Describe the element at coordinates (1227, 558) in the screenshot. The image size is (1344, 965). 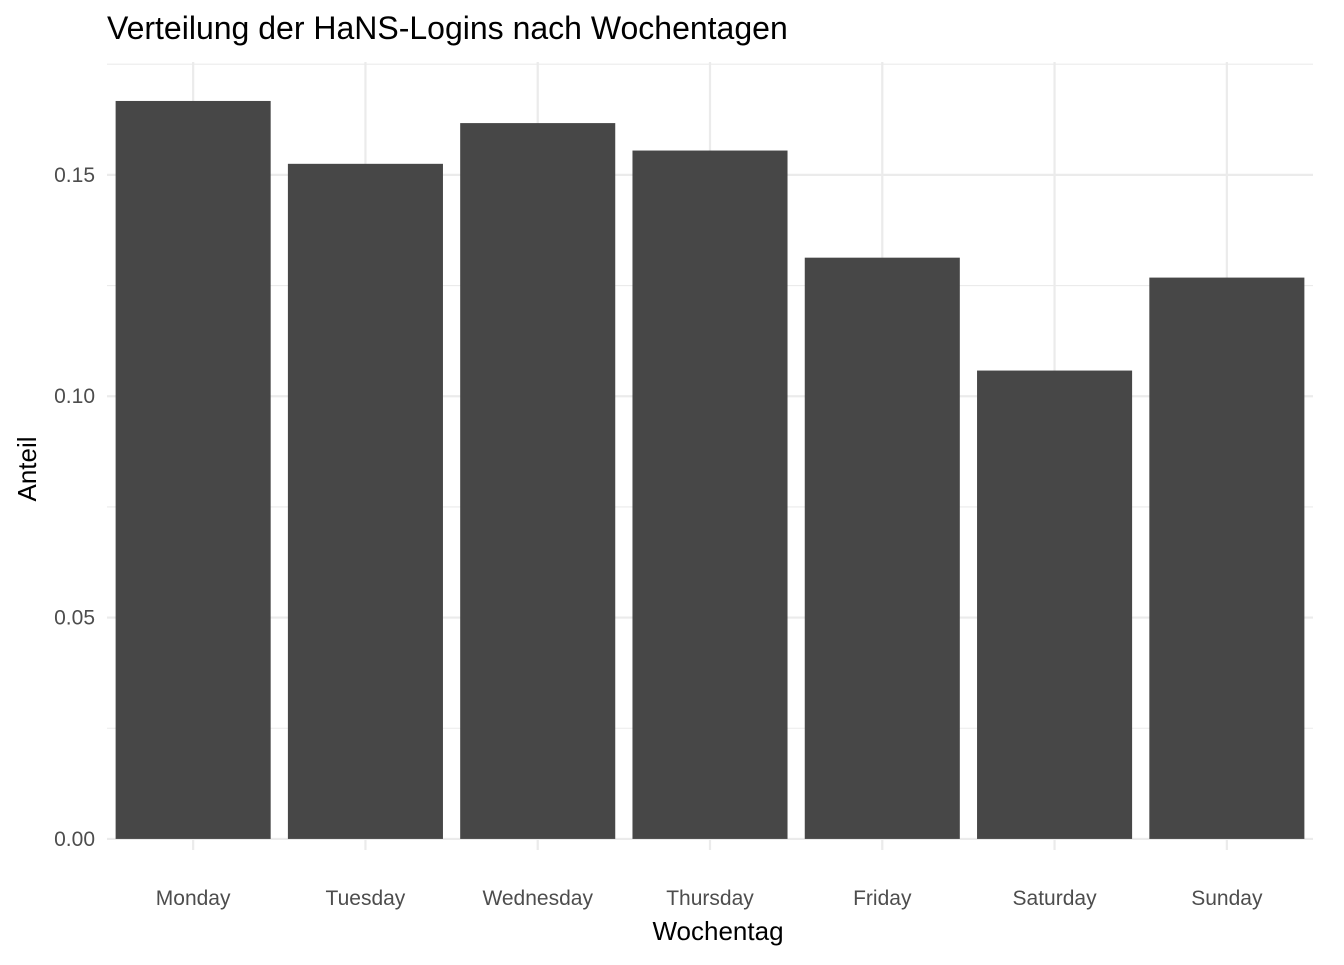
I see `bar-sunday` at that location.